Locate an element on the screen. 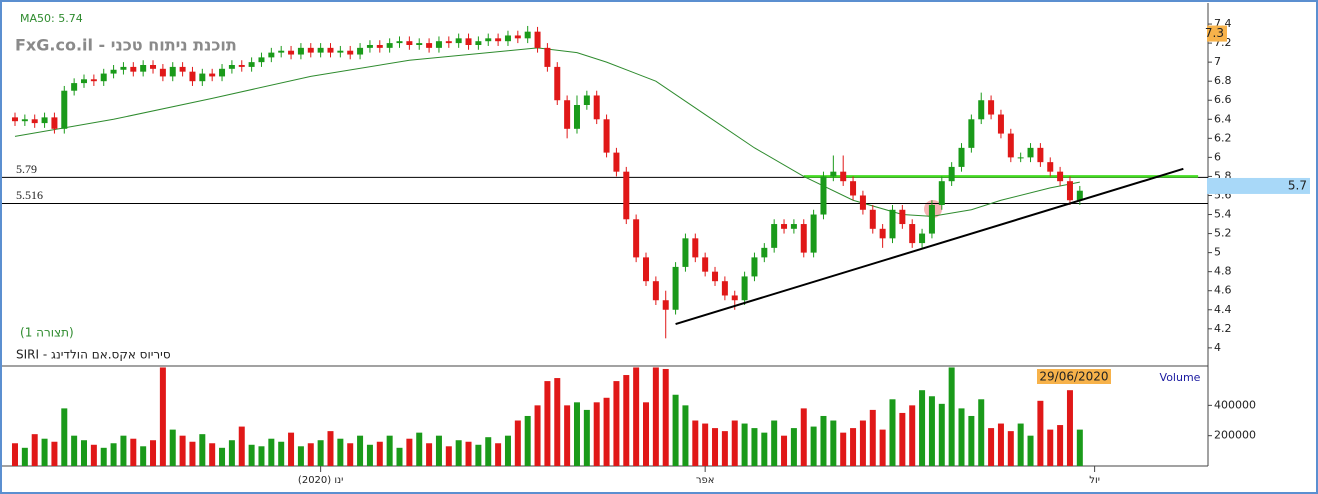  y-tick-label: 4 is located at coordinates (1217, 347).